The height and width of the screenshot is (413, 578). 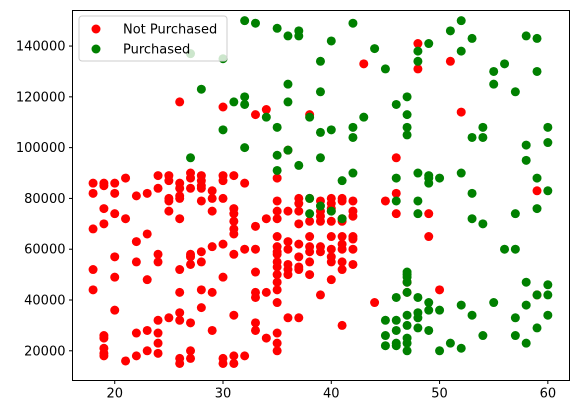 I want to click on x-tick-label: 20, so click(x=114, y=394).